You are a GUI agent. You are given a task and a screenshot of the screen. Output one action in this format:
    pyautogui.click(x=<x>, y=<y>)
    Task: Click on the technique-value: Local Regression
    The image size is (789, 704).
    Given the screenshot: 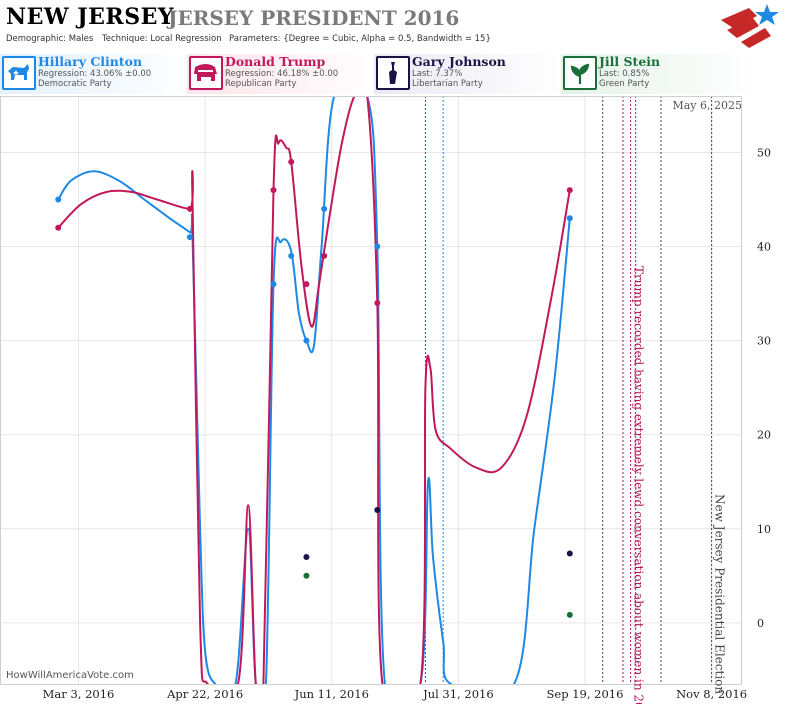 What is the action you would take?
    pyautogui.click(x=186, y=39)
    